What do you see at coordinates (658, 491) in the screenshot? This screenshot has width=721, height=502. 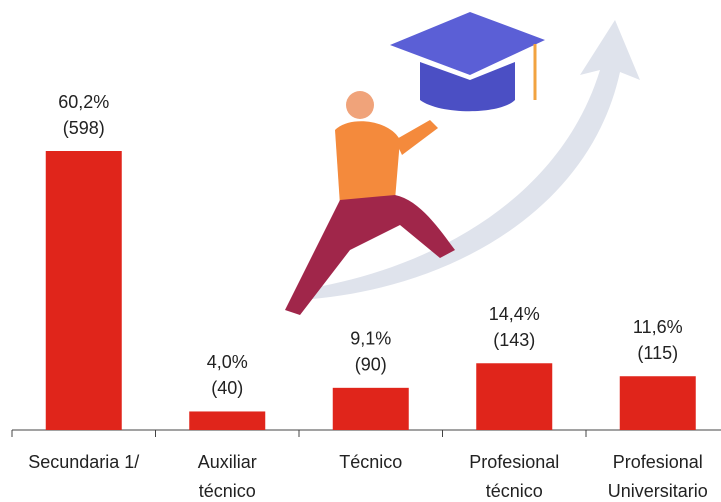 I see `x-tick-label: Universitario` at bounding box center [658, 491].